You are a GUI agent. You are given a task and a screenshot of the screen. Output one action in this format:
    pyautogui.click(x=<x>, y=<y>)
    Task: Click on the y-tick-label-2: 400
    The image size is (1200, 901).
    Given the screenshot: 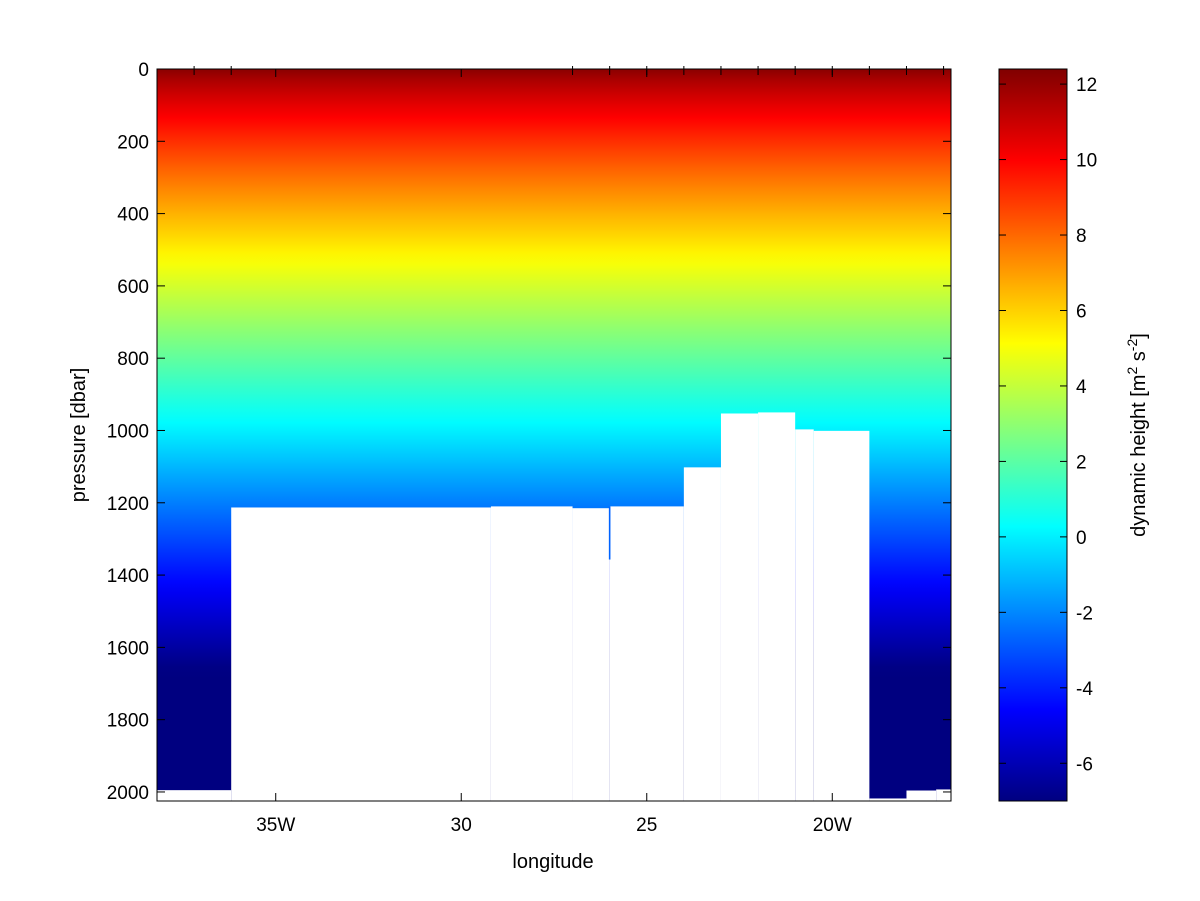 What is the action you would take?
    pyautogui.click(x=133, y=215)
    